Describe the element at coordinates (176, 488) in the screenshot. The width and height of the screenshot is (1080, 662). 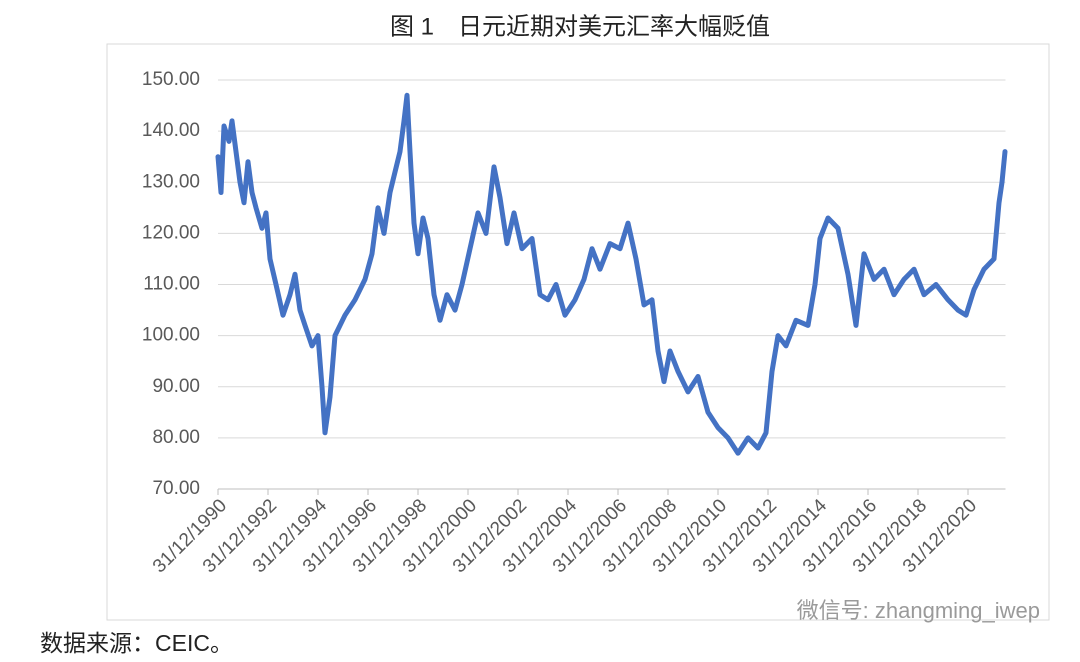
I see `y-tick-label: 70.00` at that location.